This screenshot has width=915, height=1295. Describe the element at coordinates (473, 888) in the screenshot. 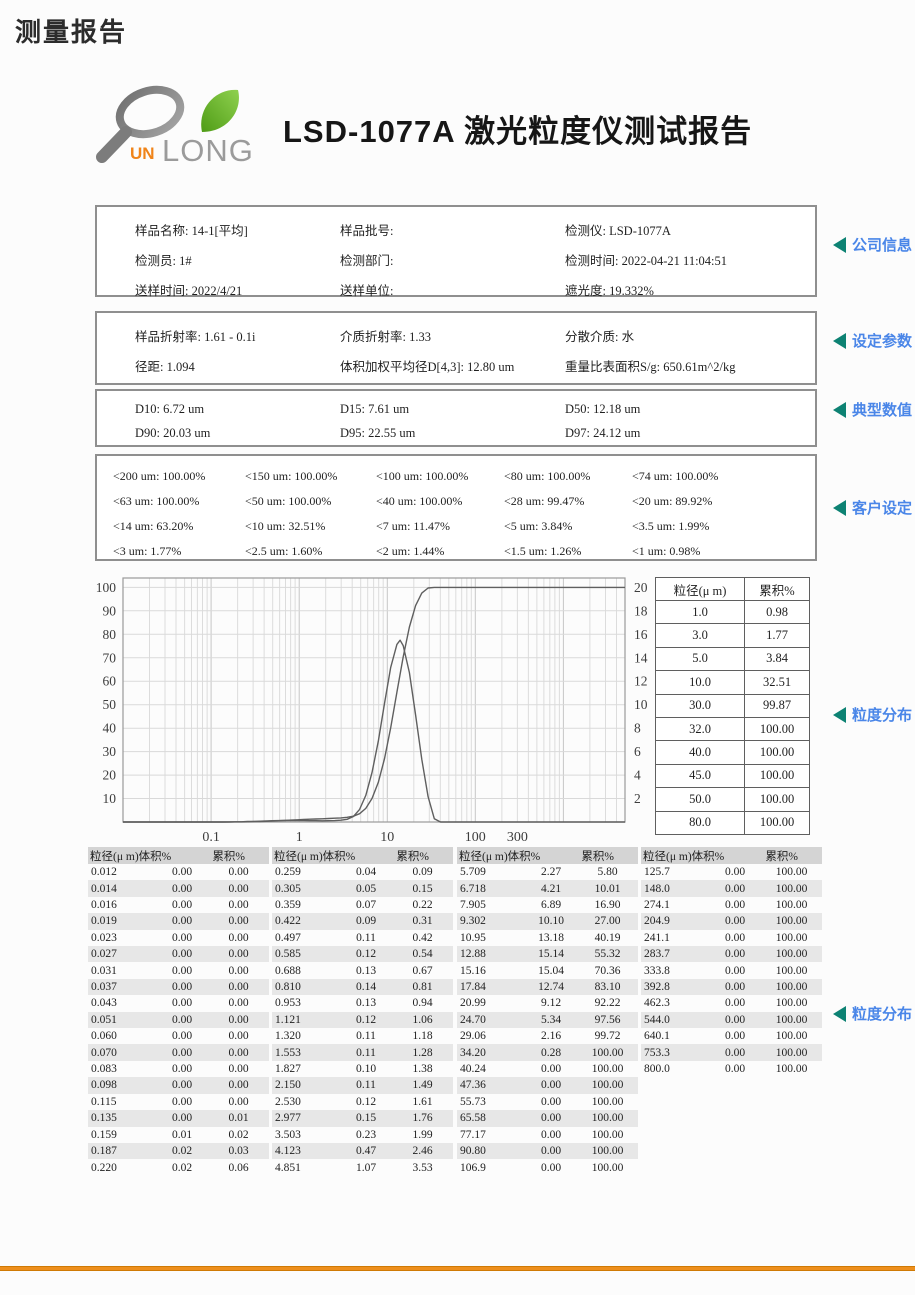

I see `cell: 6.718` at that location.